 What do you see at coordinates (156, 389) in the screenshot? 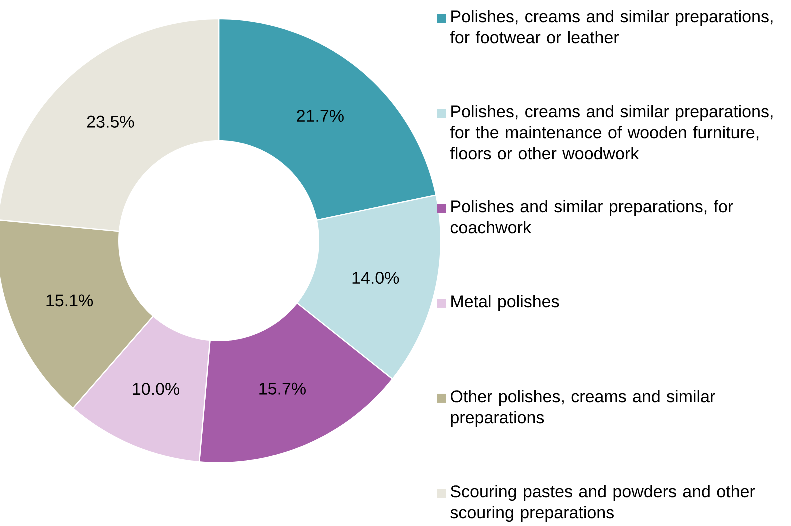
I see `data-label: 10.0%` at bounding box center [156, 389].